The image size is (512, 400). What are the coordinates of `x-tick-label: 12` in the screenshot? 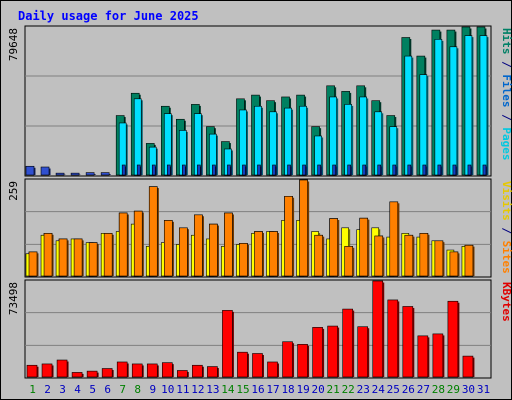 It's located at (197, 389).